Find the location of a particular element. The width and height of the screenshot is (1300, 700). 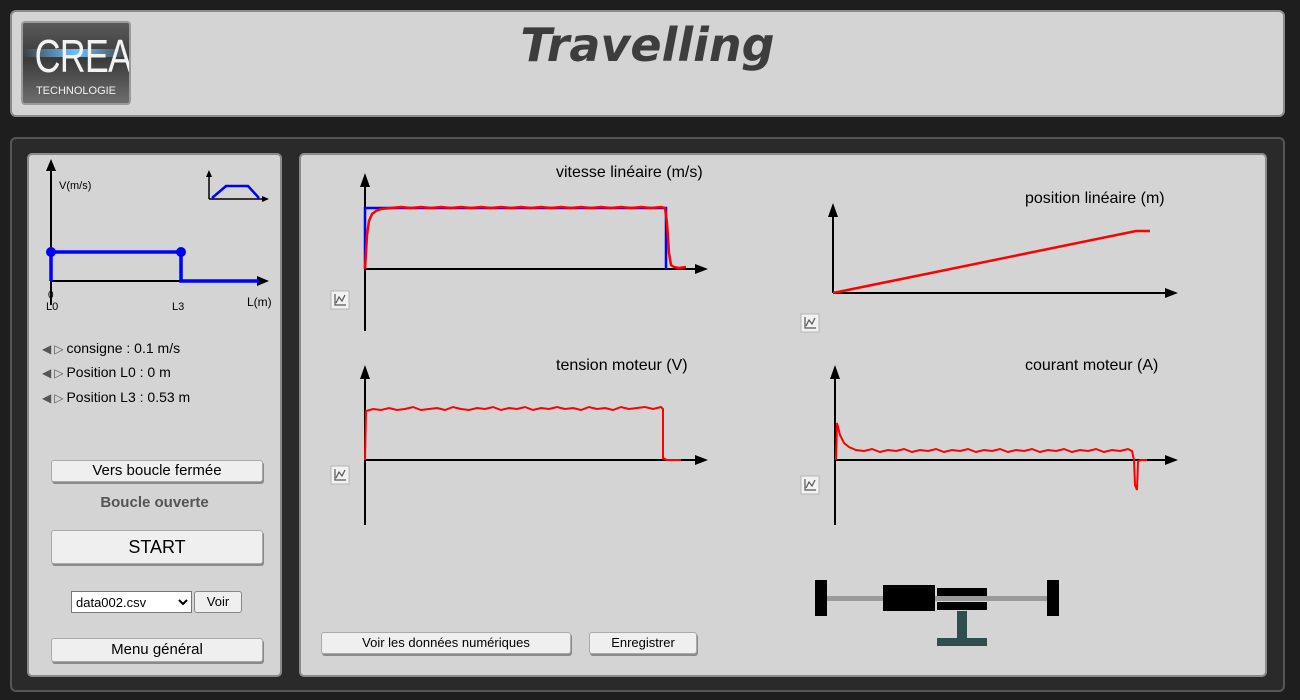

position-graph-icon is located at coordinates (810, 323).